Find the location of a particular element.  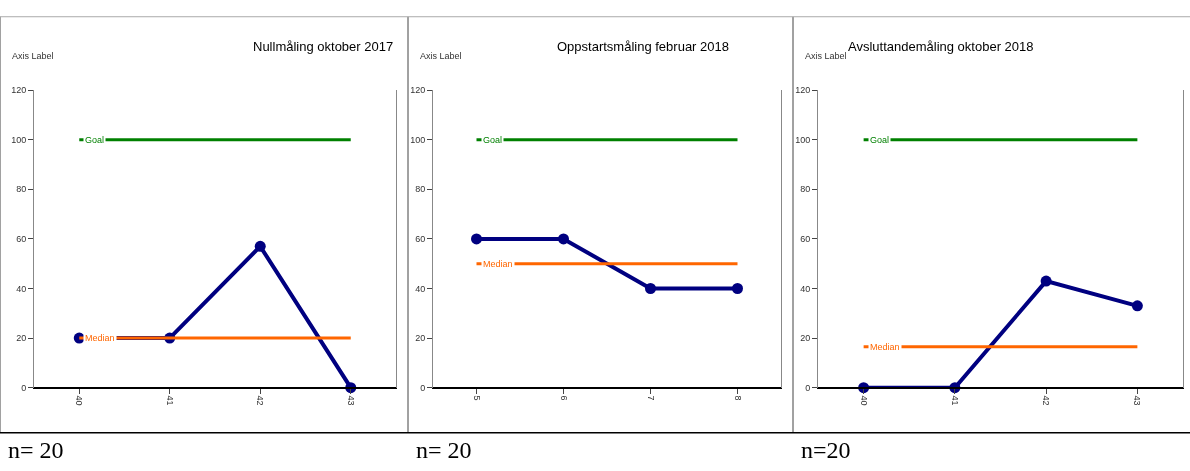

x-tick-label: 5 is located at coordinates (476, 398).